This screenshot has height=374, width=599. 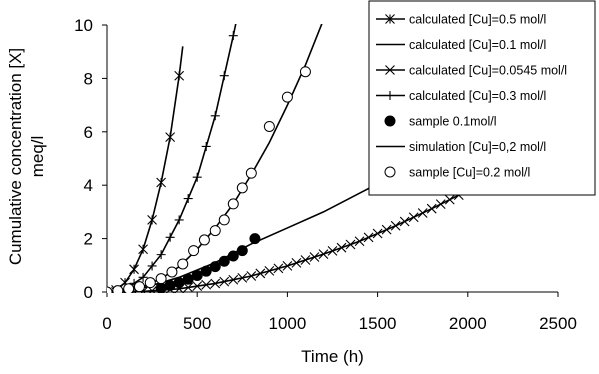 I want to click on x-axis-title: Time (h), so click(x=332, y=356).